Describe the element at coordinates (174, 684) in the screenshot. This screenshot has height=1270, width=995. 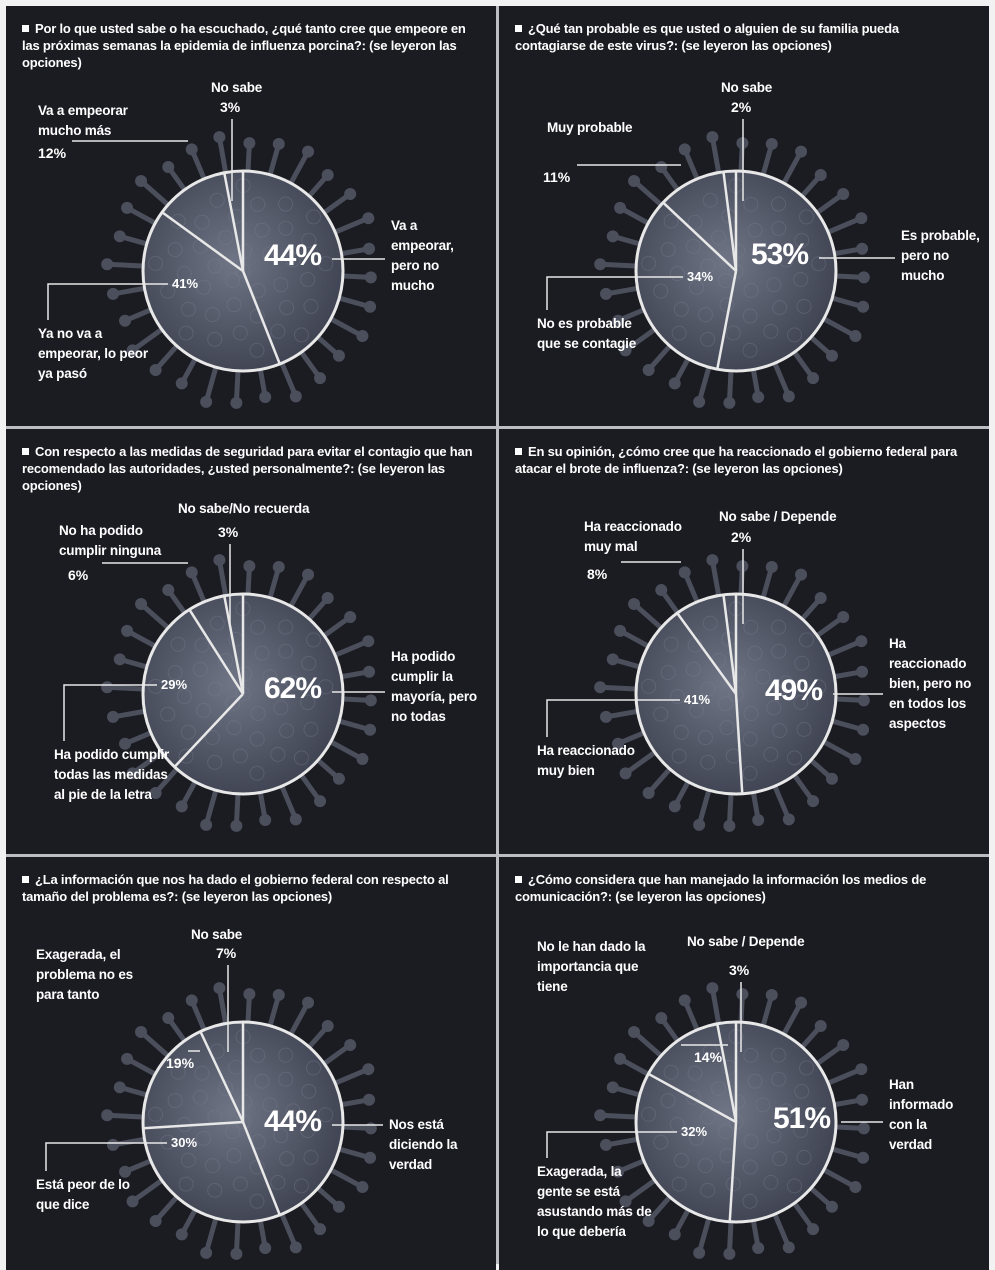
I see `slice-percent: 29%` at that location.